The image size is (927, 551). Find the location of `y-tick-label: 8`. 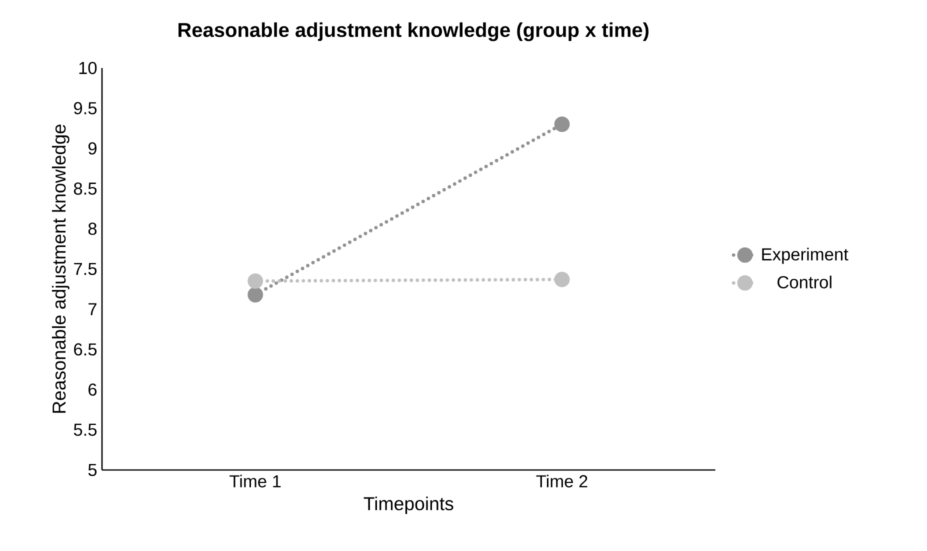

y-tick-label: 8 is located at coordinates (92, 228).